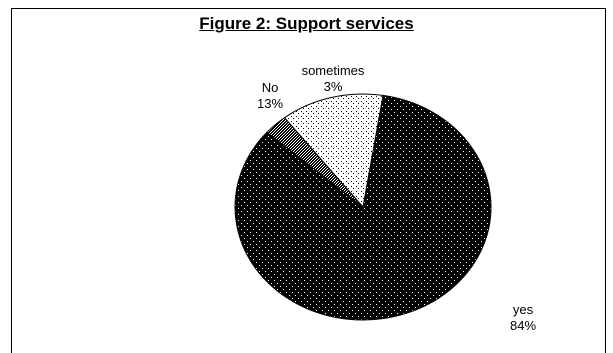 Image resolution: width=613 pixels, height=353 pixels. What do you see at coordinates (270, 103) in the screenshot?
I see `slice-value-no: 13%` at bounding box center [270, 103].